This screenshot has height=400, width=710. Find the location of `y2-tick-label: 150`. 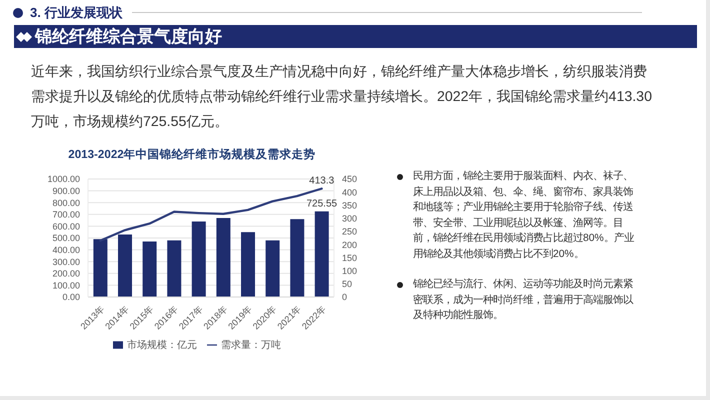

y2-tick-label: 150 is located at coordinates (350, 257).